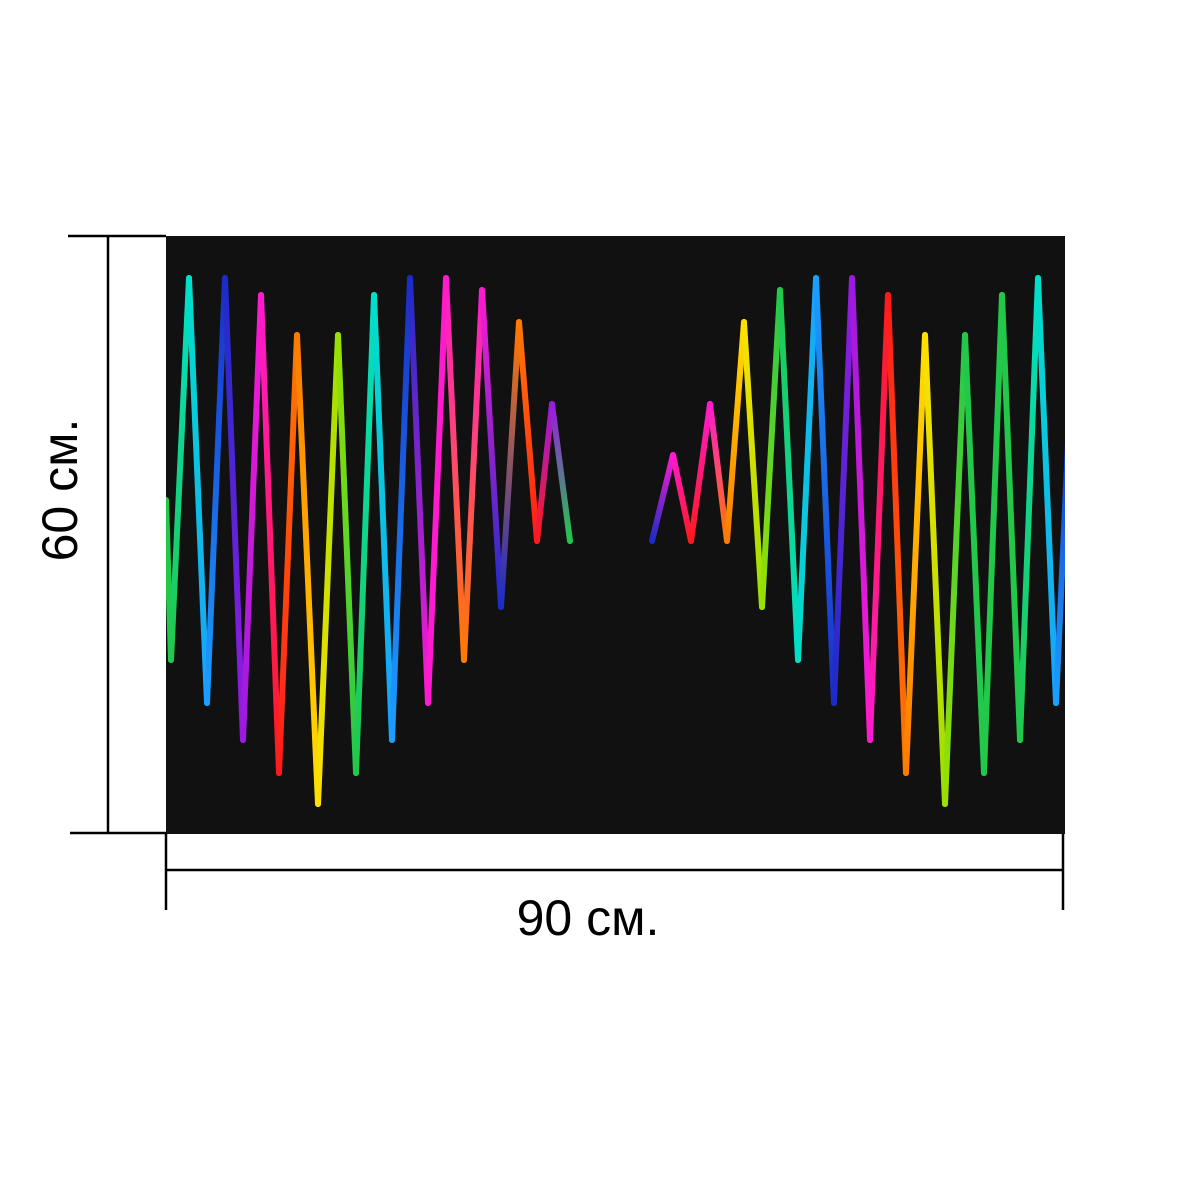 Image resolution: width=1200 pixels, height=1200 pixels. What do you see at coordinates (60, 490) in the screenshot?
I see `height-label: 60 см.` at bounding box center [60, 490].